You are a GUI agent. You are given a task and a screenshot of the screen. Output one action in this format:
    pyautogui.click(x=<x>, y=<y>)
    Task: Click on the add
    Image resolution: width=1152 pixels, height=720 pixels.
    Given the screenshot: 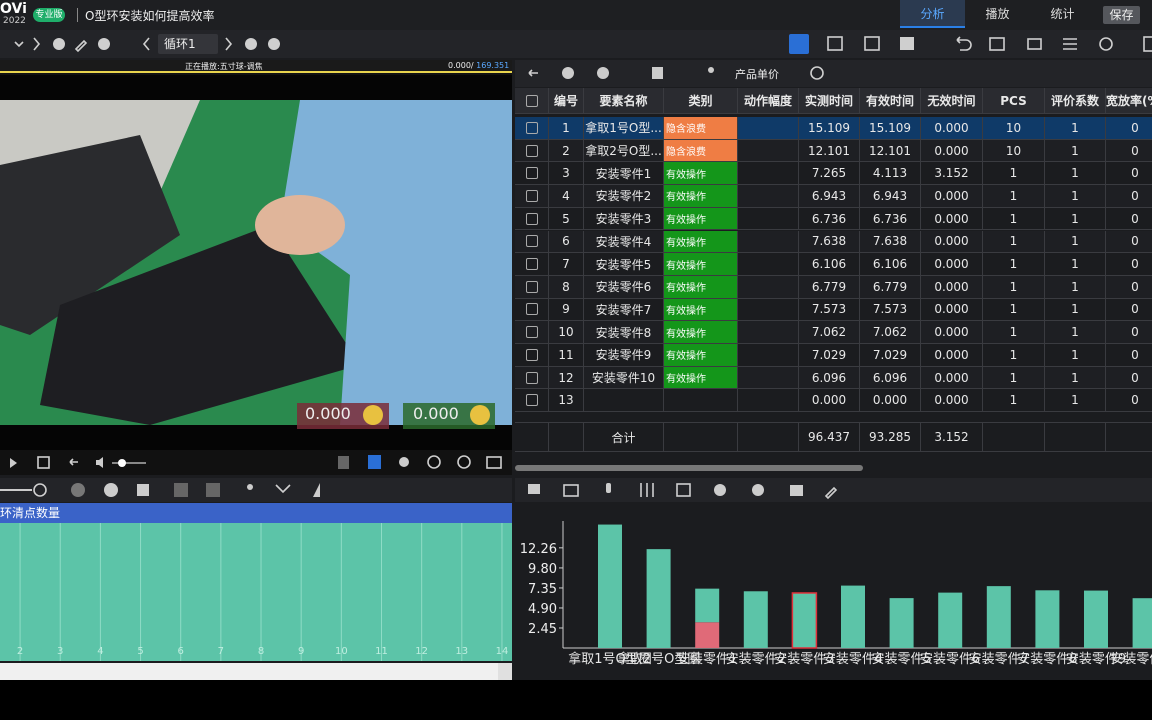 What is the action you would take?
    pyautogui.click(x=78, y=490)
    